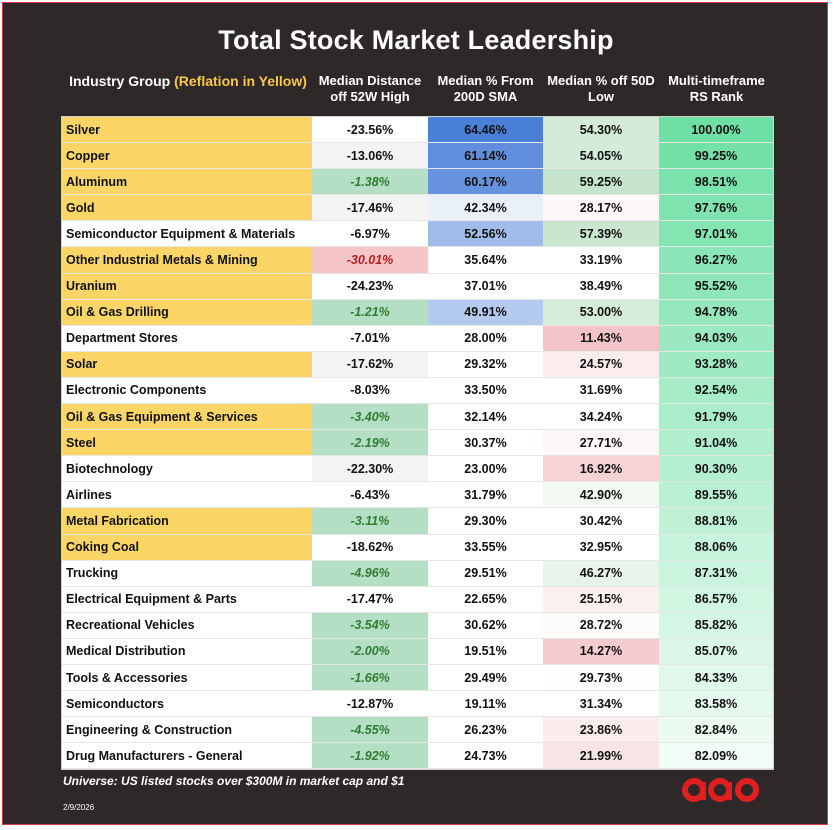  Describe the element at coordinates (716, 156) in the screenshot. I see `rs-rank-value: 99.25%` at that location.